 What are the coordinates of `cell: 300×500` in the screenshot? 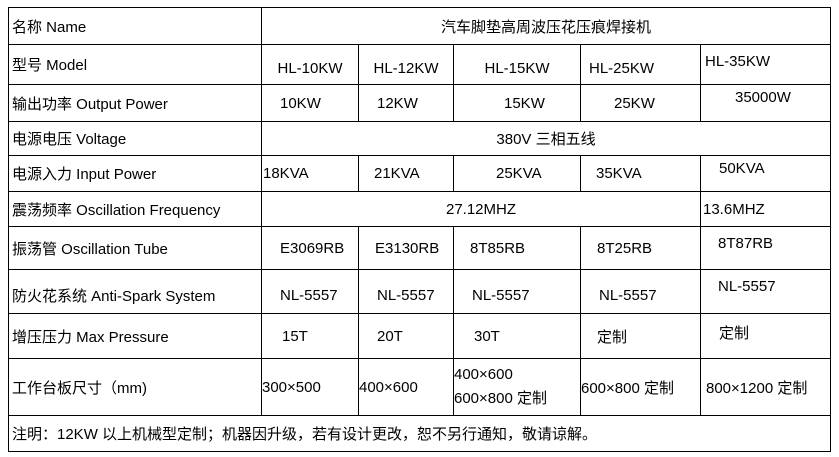 It's located at (310, 387).